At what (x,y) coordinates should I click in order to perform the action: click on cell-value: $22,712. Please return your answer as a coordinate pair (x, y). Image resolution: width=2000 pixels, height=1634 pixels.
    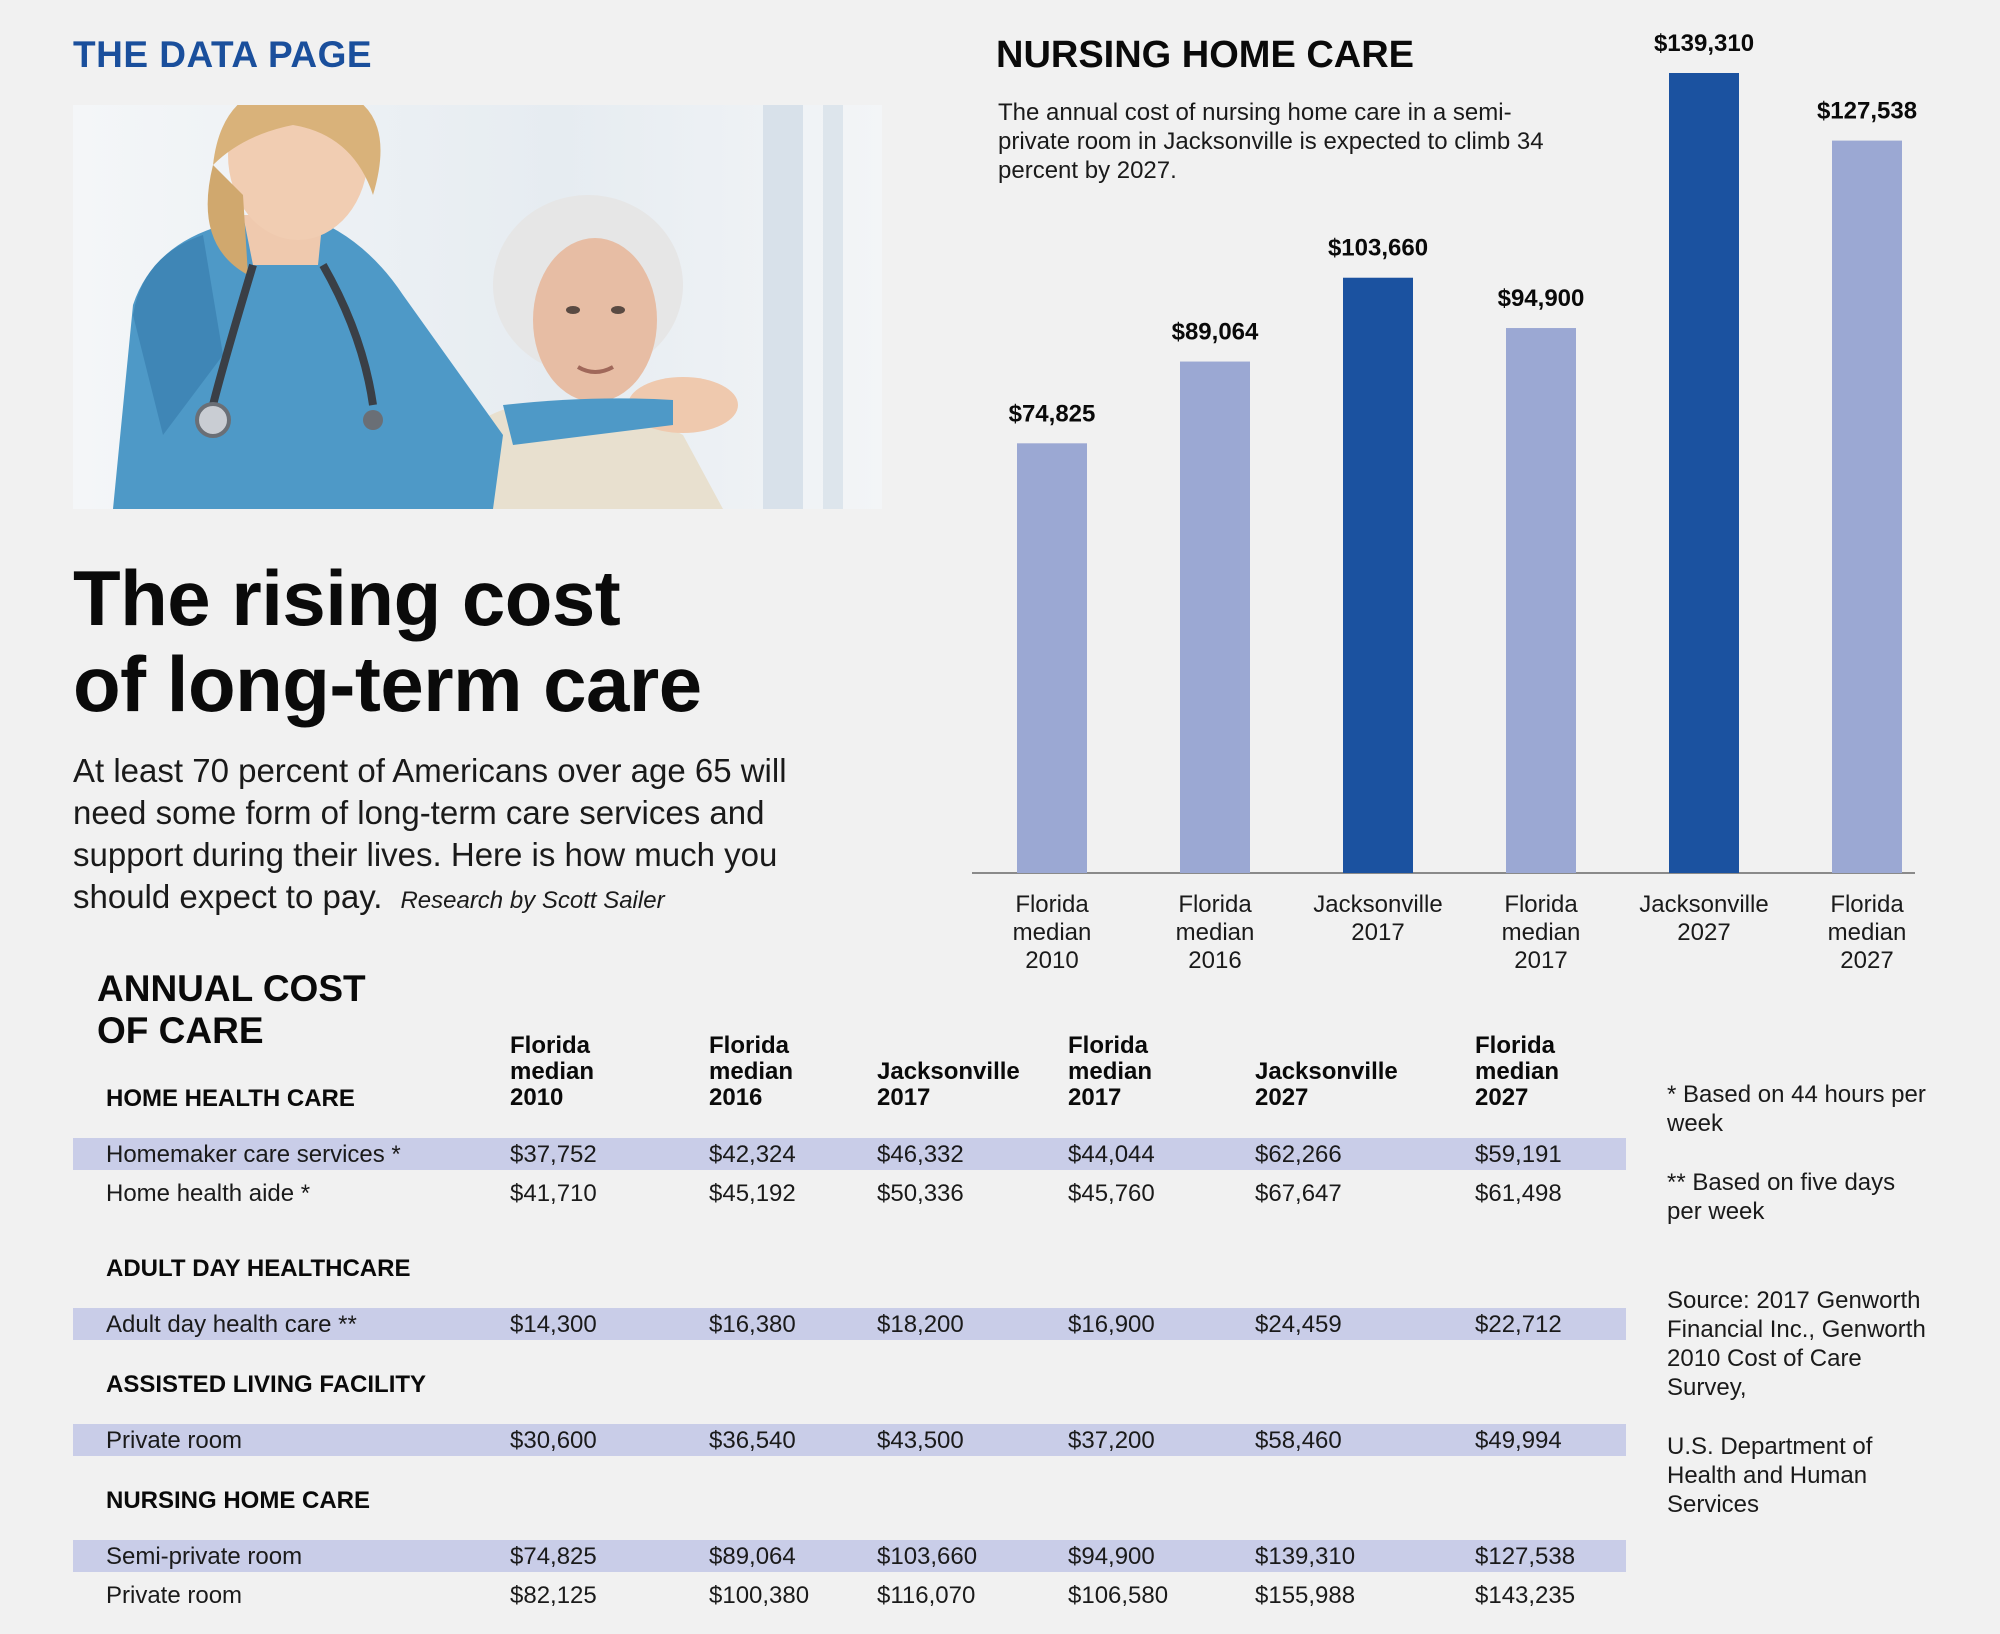
    Looking at the image, I should click on (1518, 1324).